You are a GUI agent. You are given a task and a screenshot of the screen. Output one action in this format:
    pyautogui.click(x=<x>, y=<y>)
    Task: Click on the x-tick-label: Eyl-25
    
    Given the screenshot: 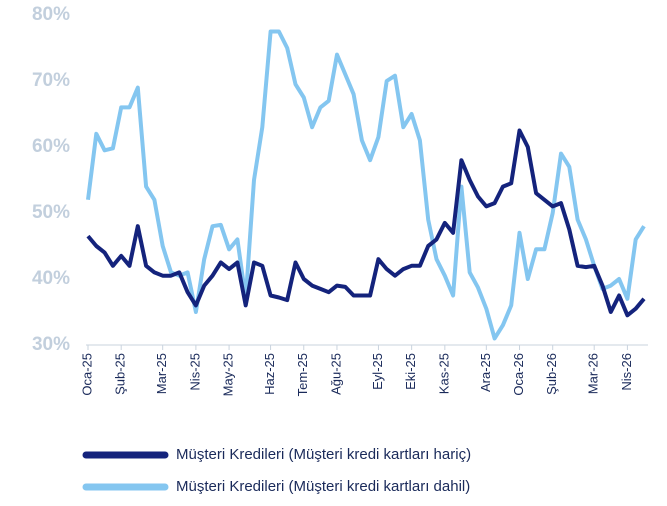 What is the action you would take?
    pyautogui.click(x=377, y=371)
    